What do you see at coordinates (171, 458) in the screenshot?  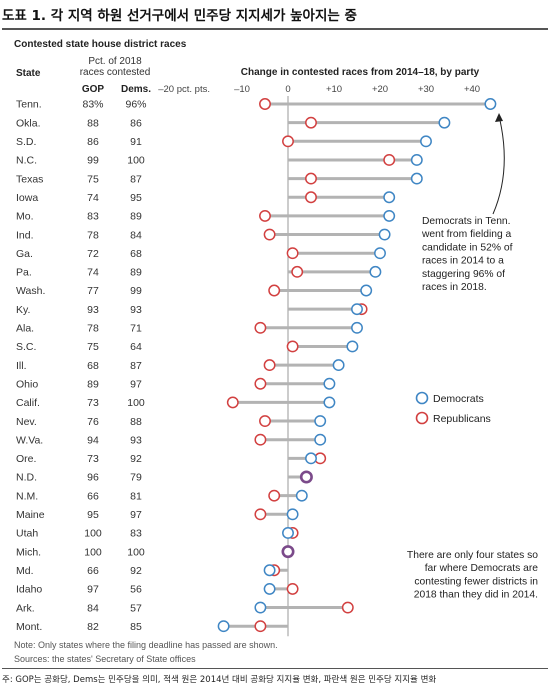 I see `state-row: Ore. 73 92` at bounding box center [171, 458].